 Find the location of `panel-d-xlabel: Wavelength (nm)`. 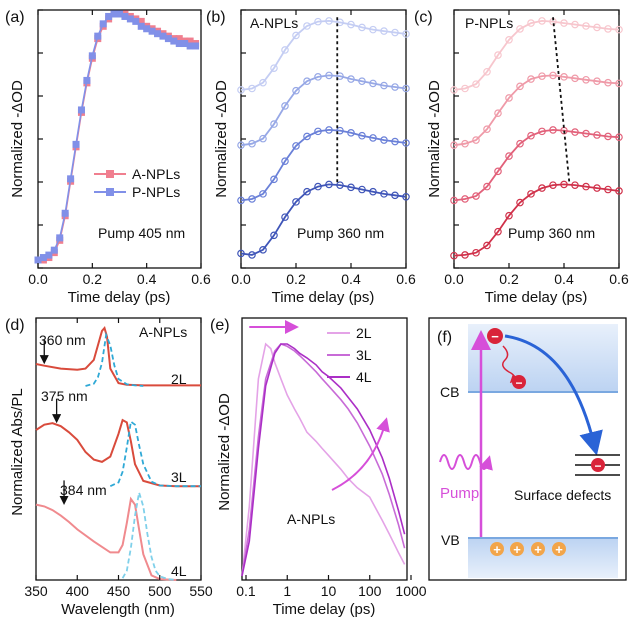

panel-d-xlabel: Wavelength (nm) is located at coordinates (118, 609).